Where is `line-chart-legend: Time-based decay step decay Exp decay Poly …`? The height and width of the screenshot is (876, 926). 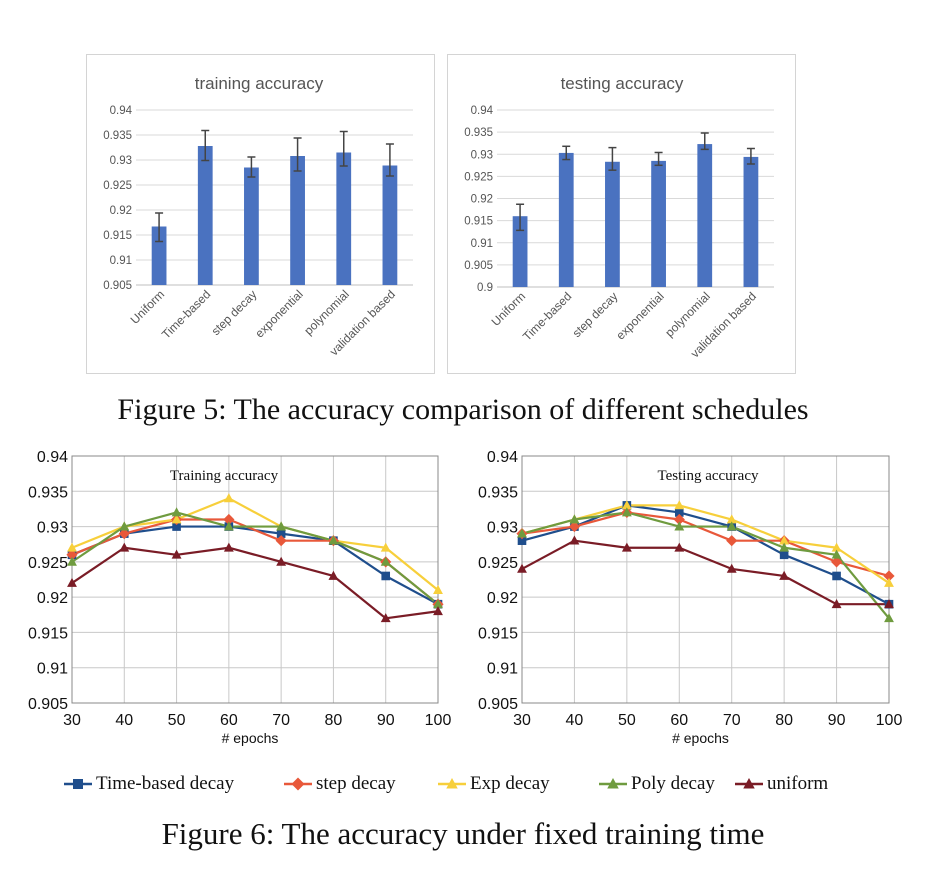
line-chart-legend: Time-based decay step decay Exp decay Poly … is located at coordinates (463, 784).